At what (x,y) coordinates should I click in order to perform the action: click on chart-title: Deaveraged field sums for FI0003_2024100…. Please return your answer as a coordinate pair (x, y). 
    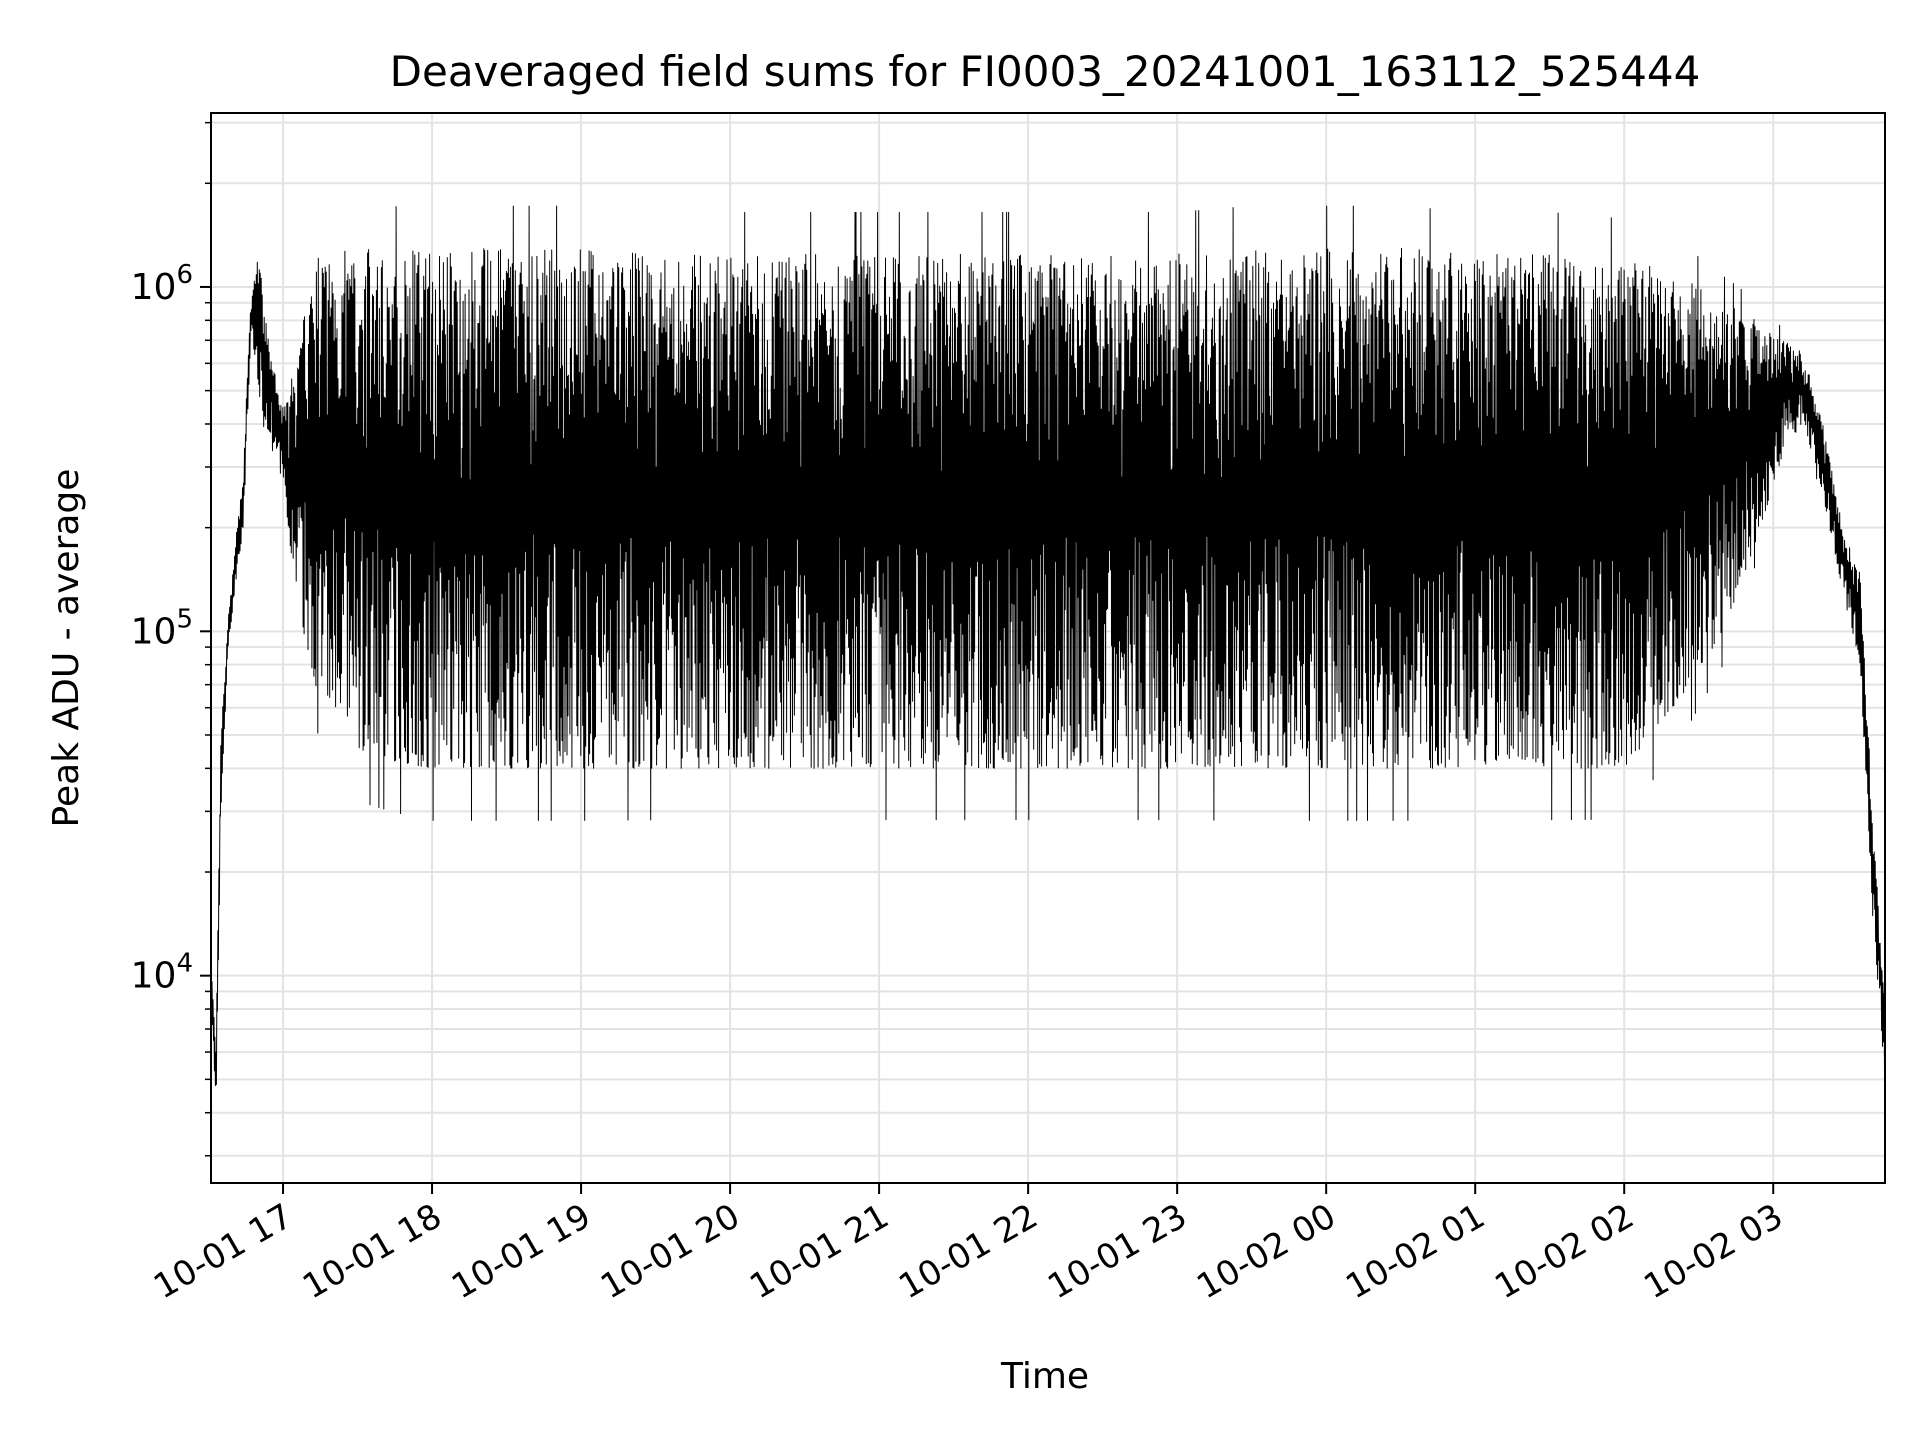
    Looking at the image, I should click on (1045, 71).